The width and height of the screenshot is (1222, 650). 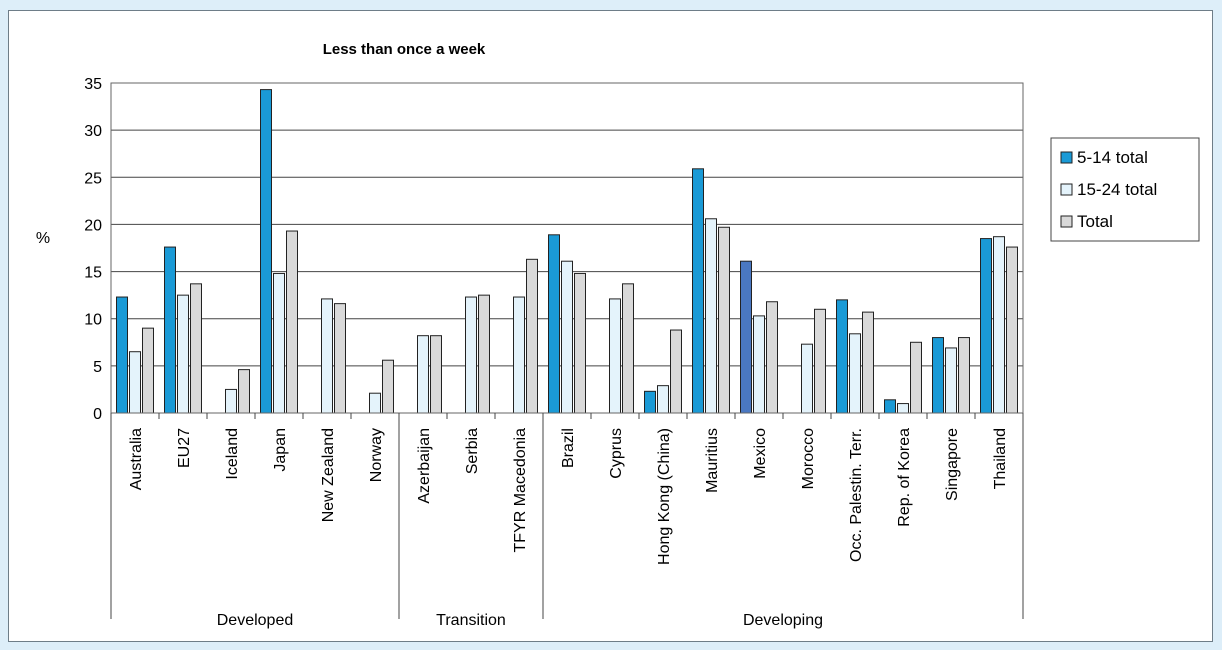 What do you see at coordinates (712, 460) in the screenshot?
I see `x-tick-label: Mauritius` at bounding box center [712, 460].